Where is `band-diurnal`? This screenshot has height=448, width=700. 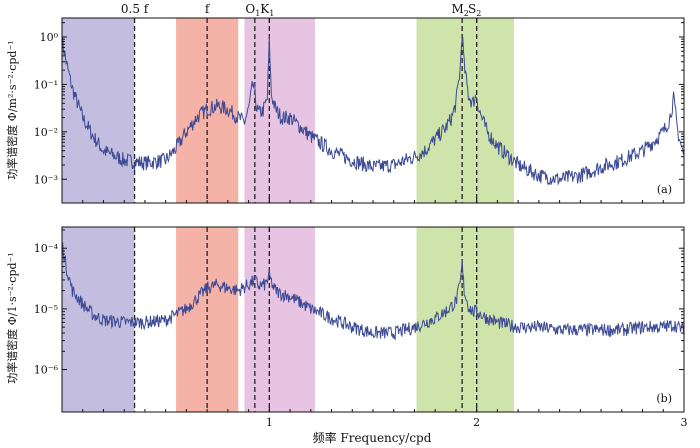 band-diurnal is located at coordinates (279, 319).